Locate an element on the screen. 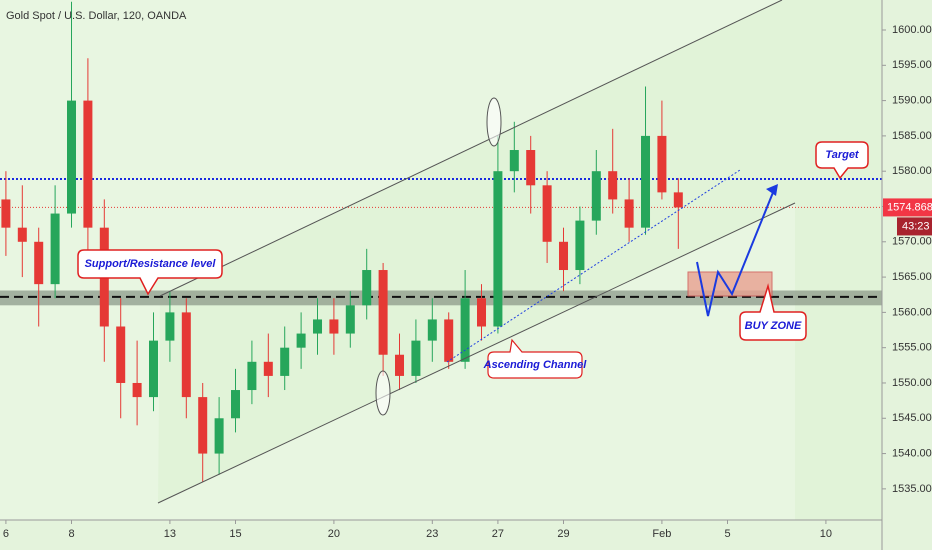 This screenshot has width=932, height=550. x-tick-label: Feb is located at coordinates (661, 534).